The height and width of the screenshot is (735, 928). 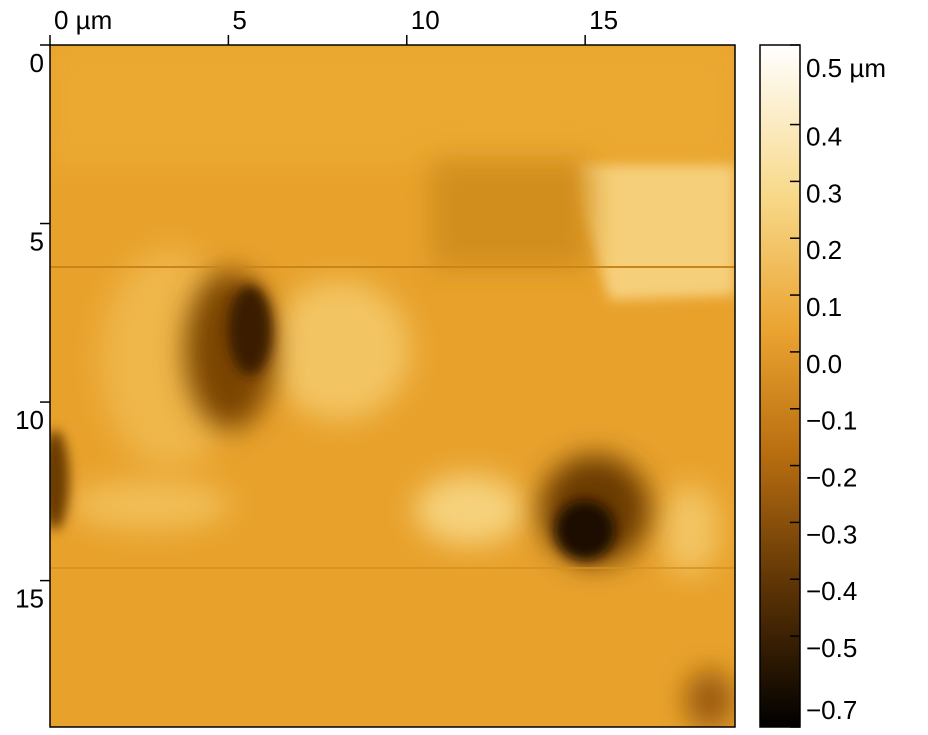 I want to click on y-tick-label: 5, so click(x=37, y=241).